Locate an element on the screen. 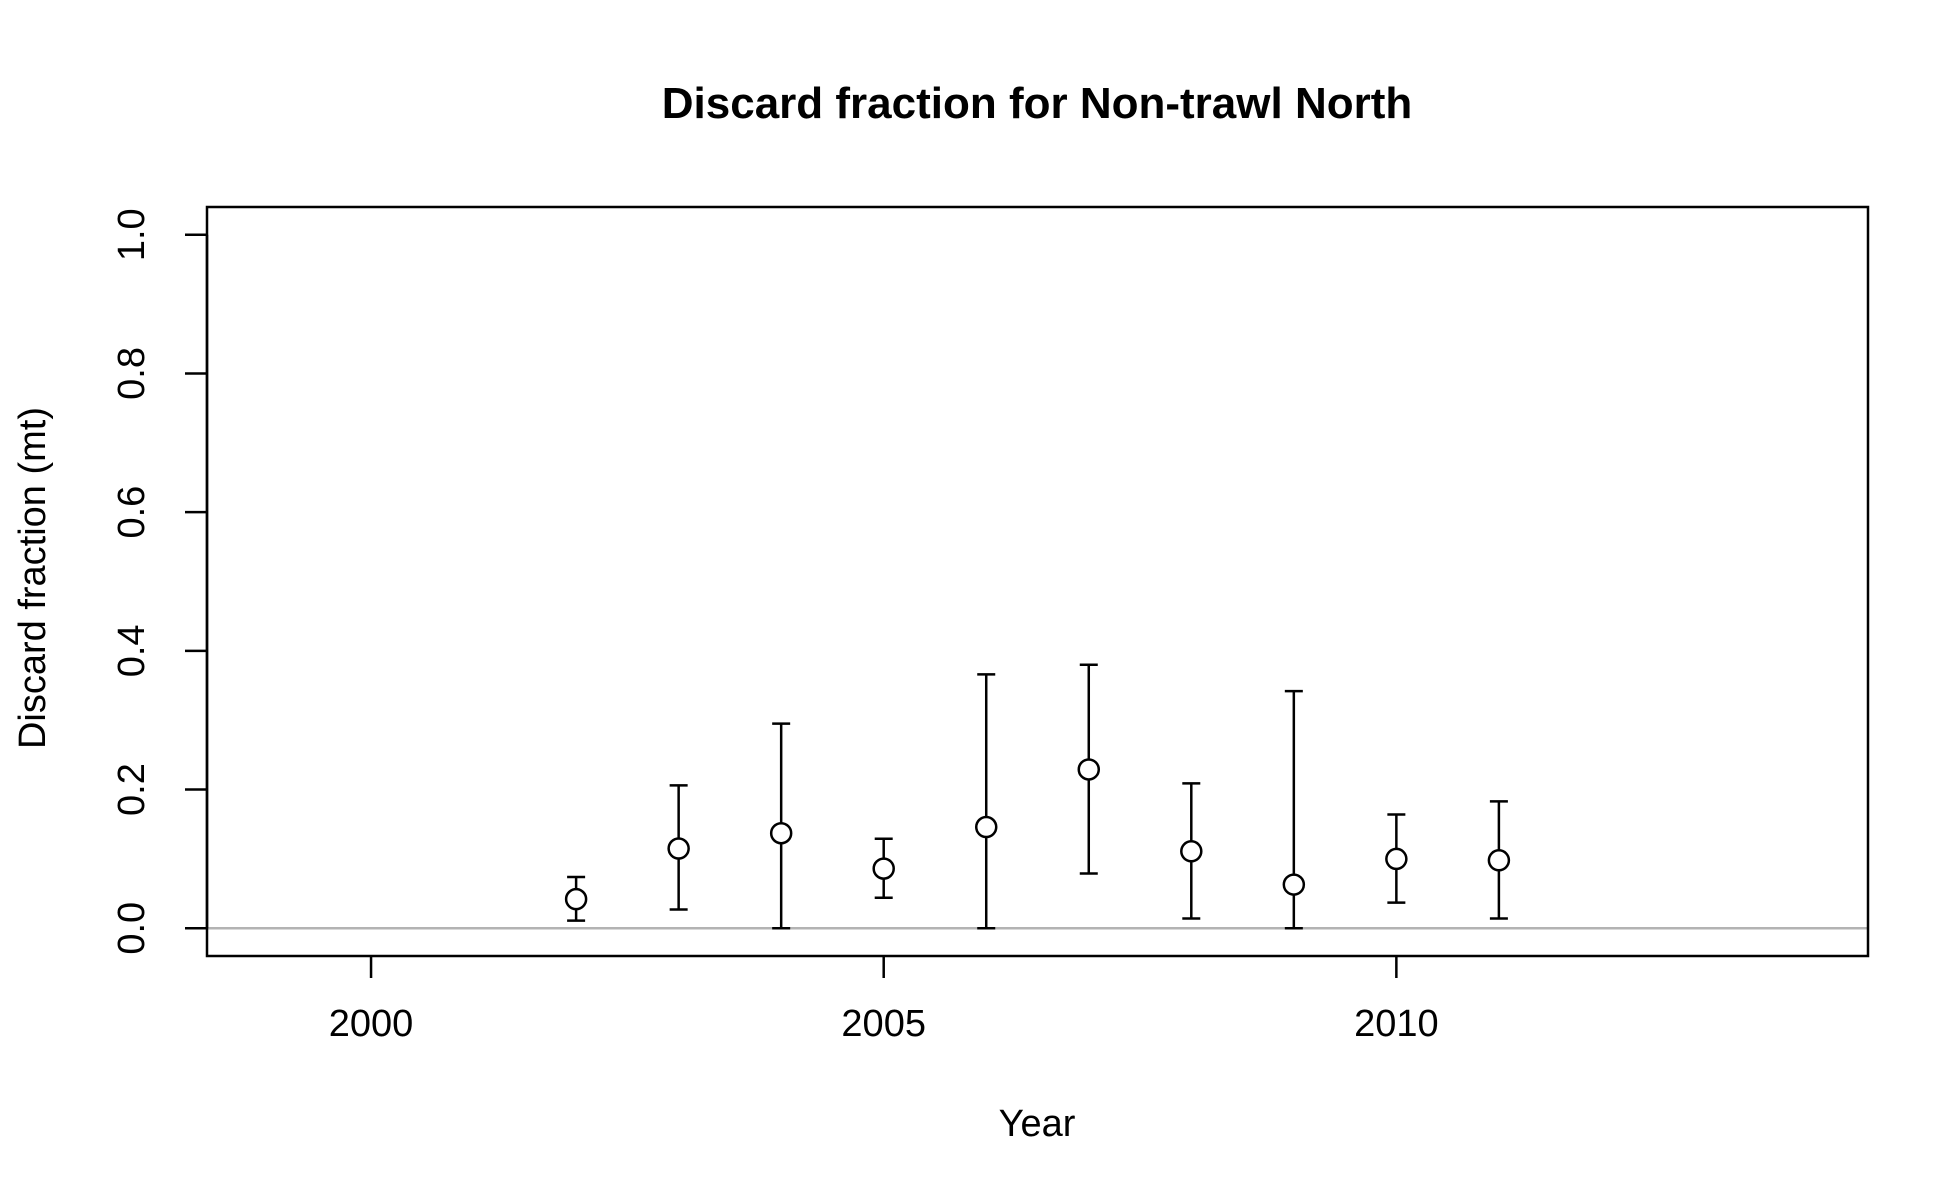 This screenshot has width=1950, height=1200. data-marks-layer is located at coordinates (1037, 796).